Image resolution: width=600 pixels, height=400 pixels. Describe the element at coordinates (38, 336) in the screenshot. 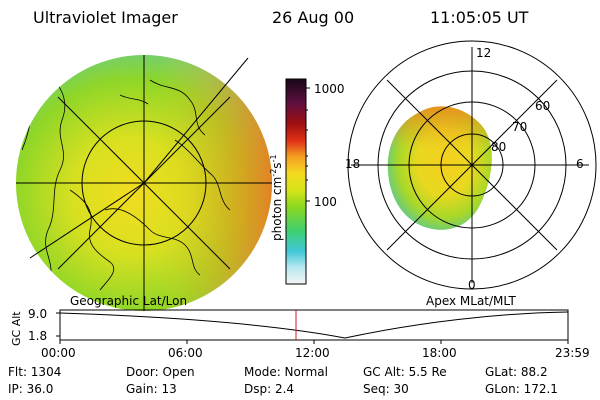

I see `alt-tick-1-8: 1.8` at that location.